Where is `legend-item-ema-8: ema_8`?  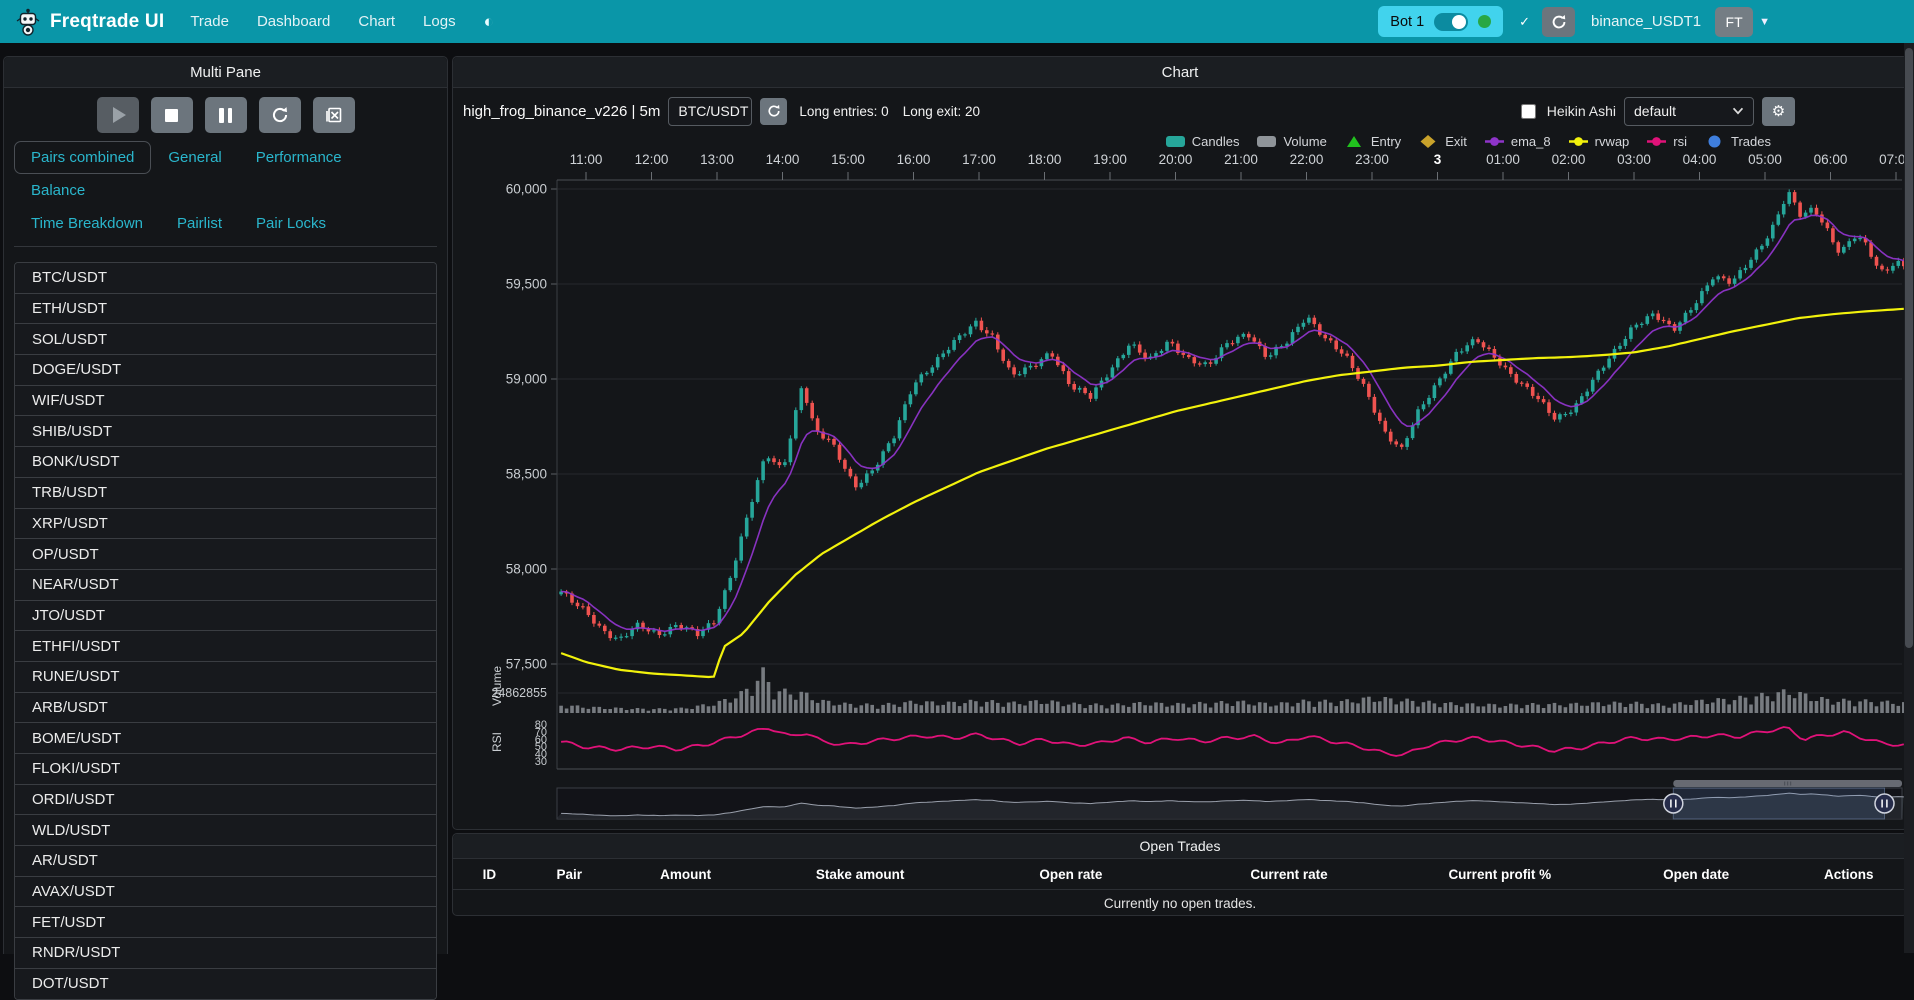
legend-item-ema-8: ema_8 is located at coordinates (1517, 141).